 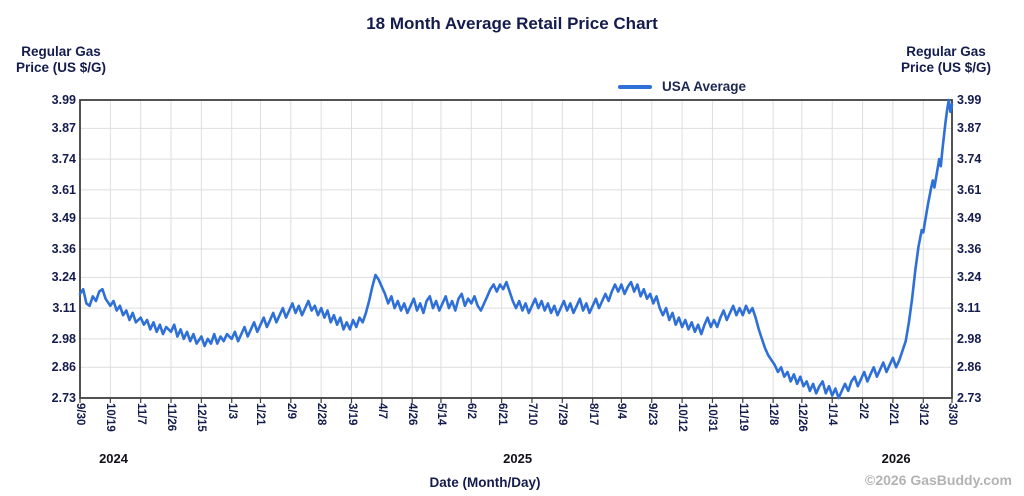 I want to click on x-tick-label: 11/26, so click(x=171, y=417).